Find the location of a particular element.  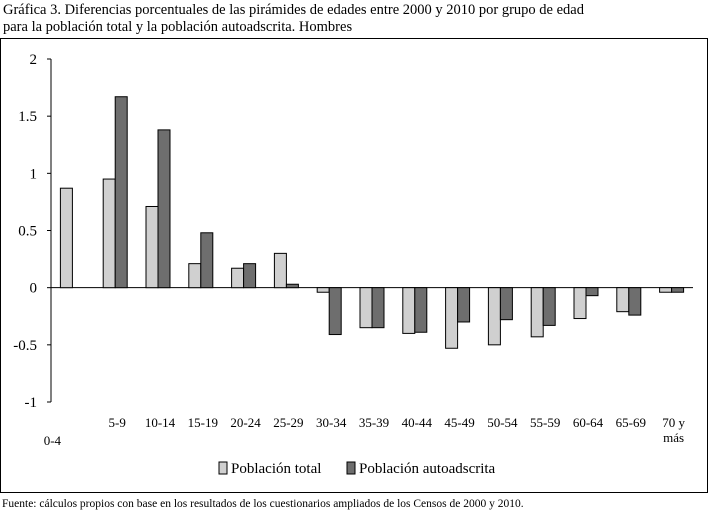

legend-swatch-total is located at coordinates (223, 468).